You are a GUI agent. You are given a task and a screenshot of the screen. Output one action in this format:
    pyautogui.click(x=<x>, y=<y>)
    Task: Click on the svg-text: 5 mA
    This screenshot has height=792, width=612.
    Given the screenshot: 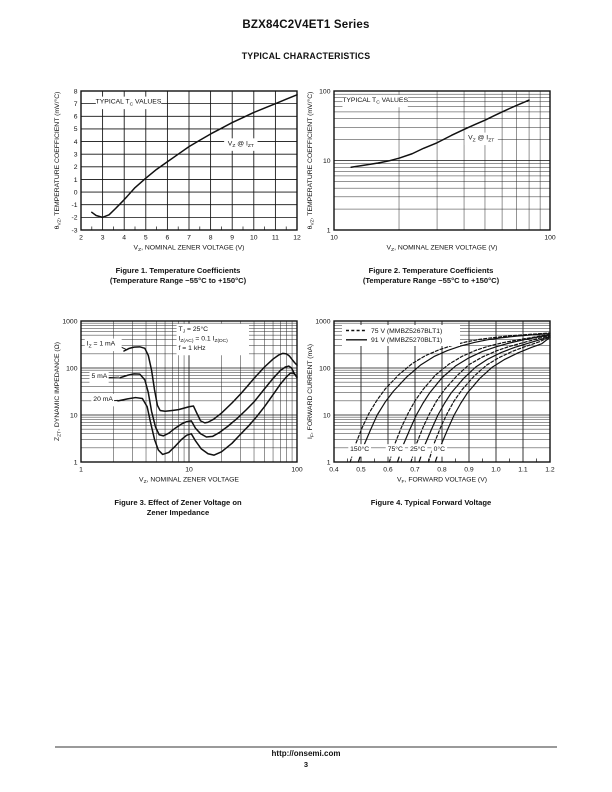 What is the action you would take?
    pyautogui.click(x=99, y=376)
    